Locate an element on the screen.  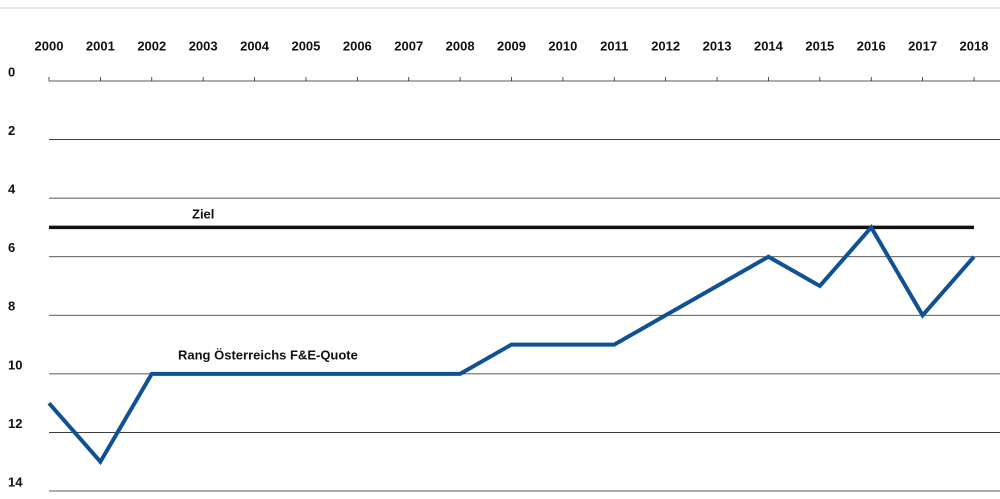
x-tick-label: 2016 is located at coordinates (871, 45).